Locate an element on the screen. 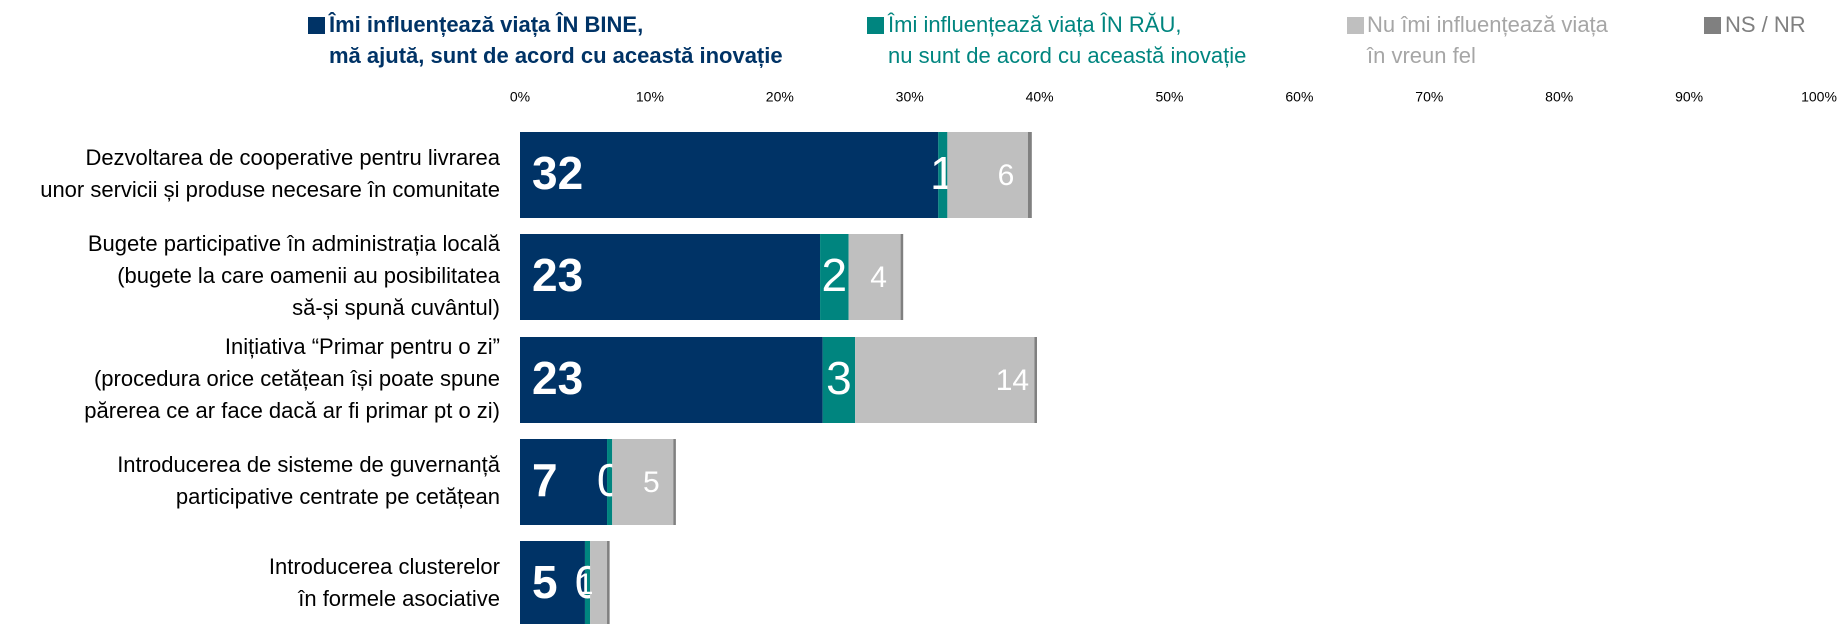 This screenshot has width=1842, height=624. data-label: 4 is located at coordinates (878, 277).